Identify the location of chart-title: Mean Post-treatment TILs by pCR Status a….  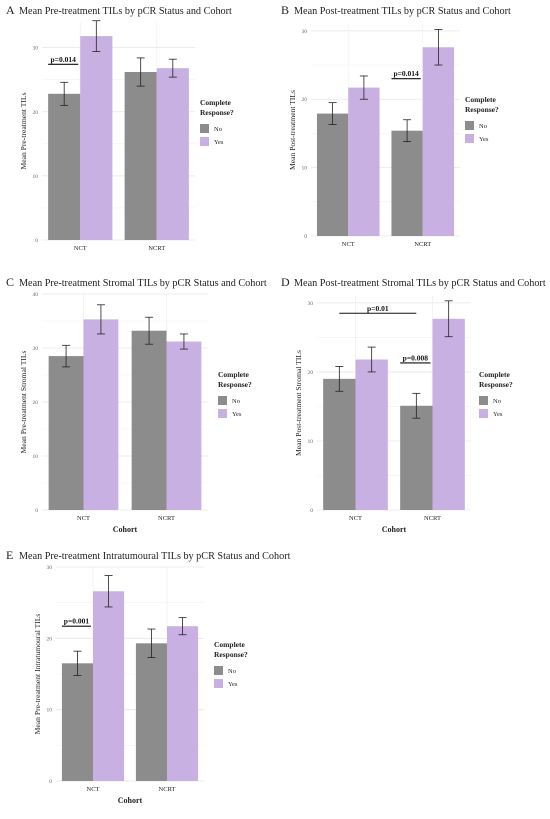
(402, 11).